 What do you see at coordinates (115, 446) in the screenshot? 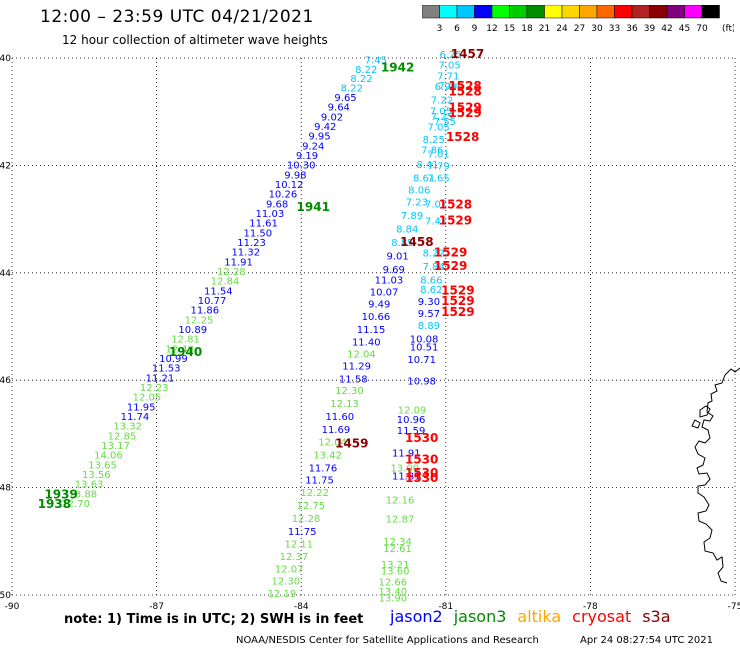
I see `wave-height-label: 13.17` at bounding box center [115, 446].